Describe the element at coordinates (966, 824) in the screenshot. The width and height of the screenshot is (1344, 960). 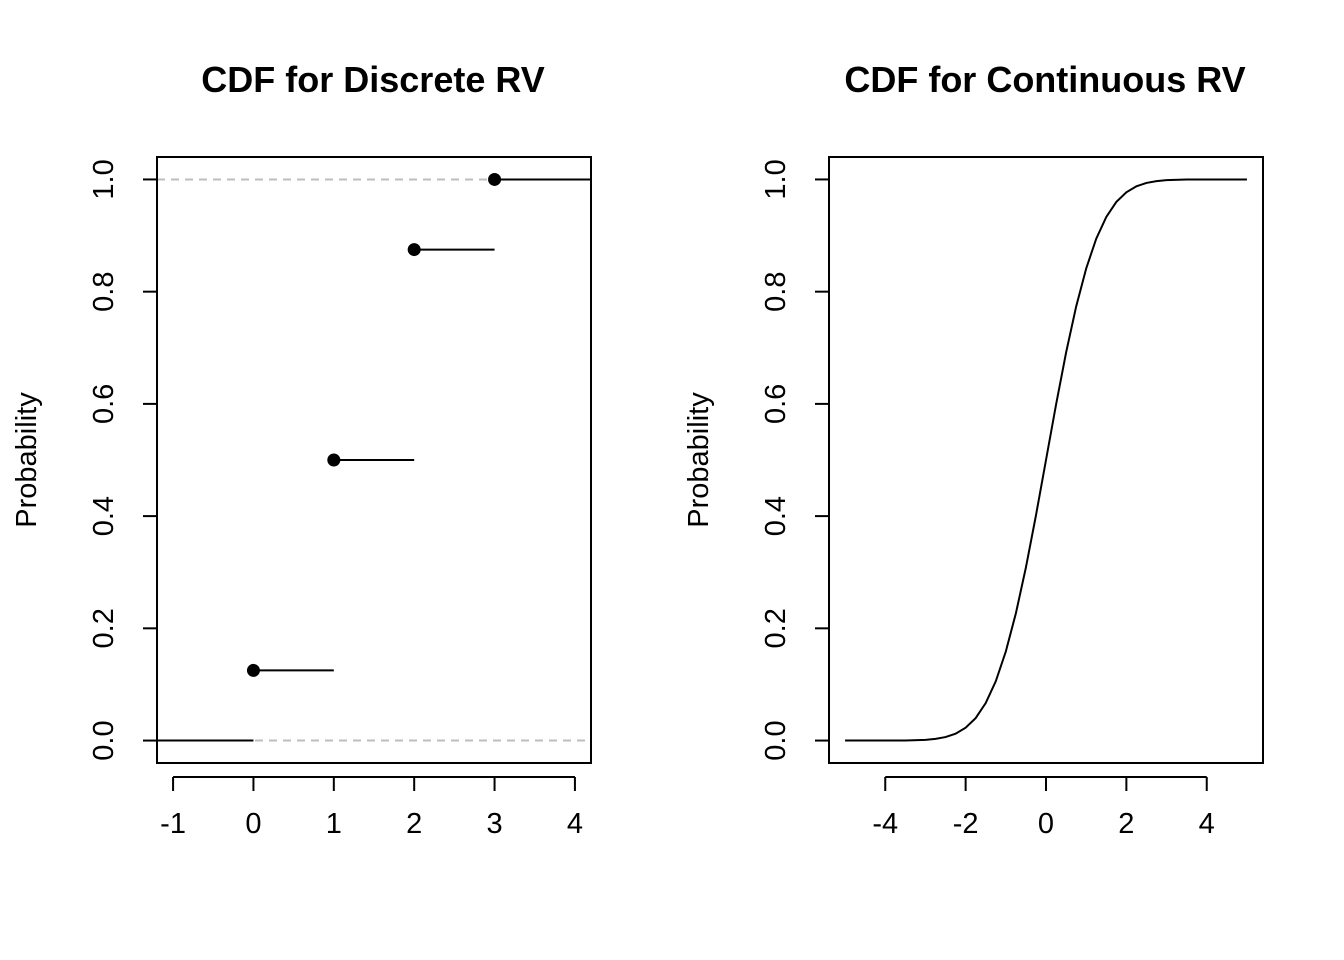
I see `x-tick-label: -2` at that location.